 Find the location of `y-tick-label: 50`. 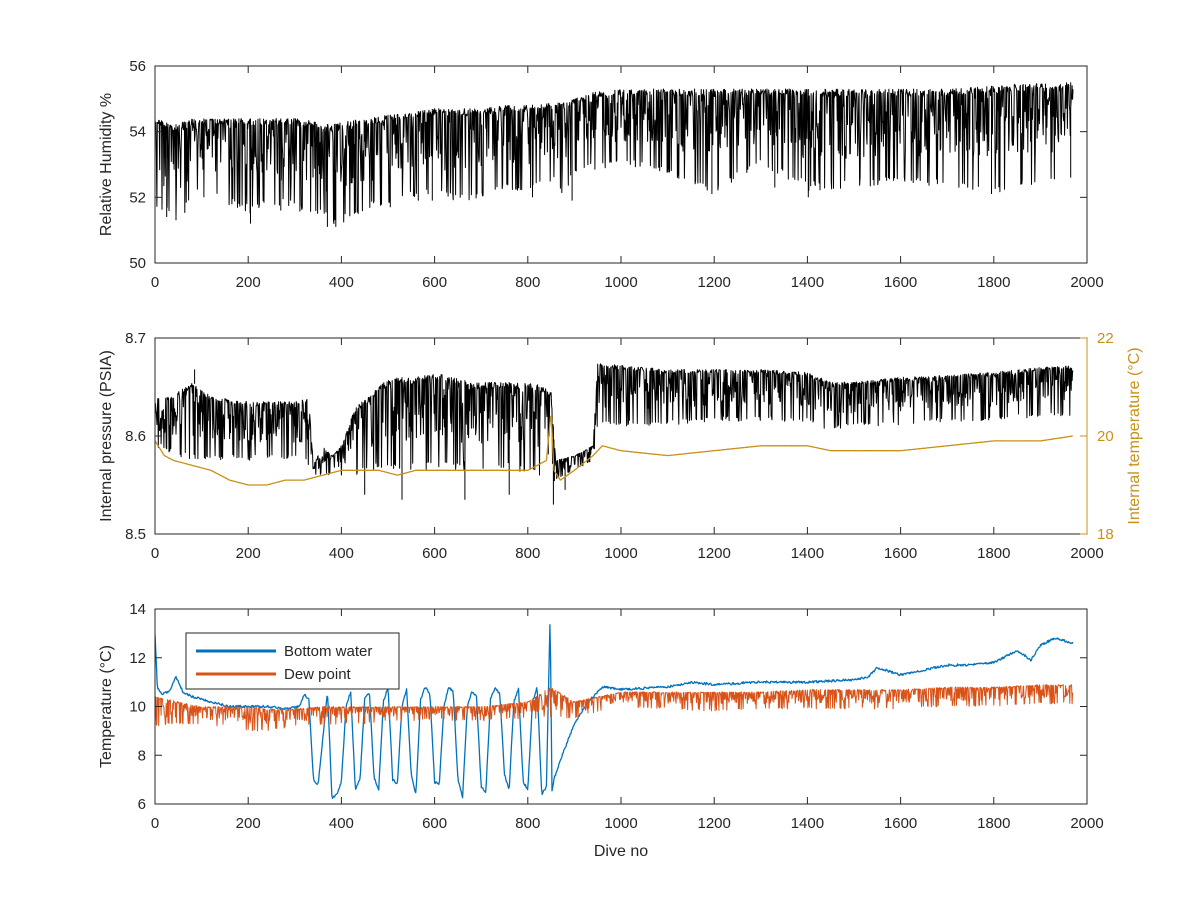

y-tick-label: 50 is located at coordinates (137, 263).